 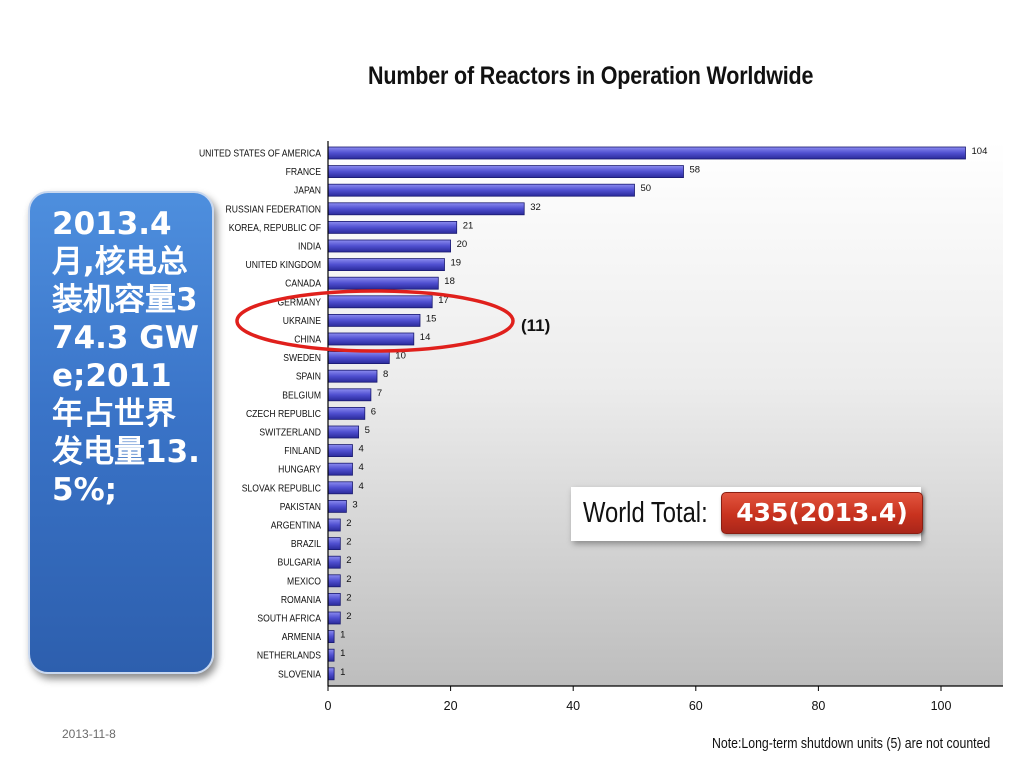 What do you see at coordinates (373, 411) in the screenshot?
I see `value-label: 6` at bounding box center [373, 411].